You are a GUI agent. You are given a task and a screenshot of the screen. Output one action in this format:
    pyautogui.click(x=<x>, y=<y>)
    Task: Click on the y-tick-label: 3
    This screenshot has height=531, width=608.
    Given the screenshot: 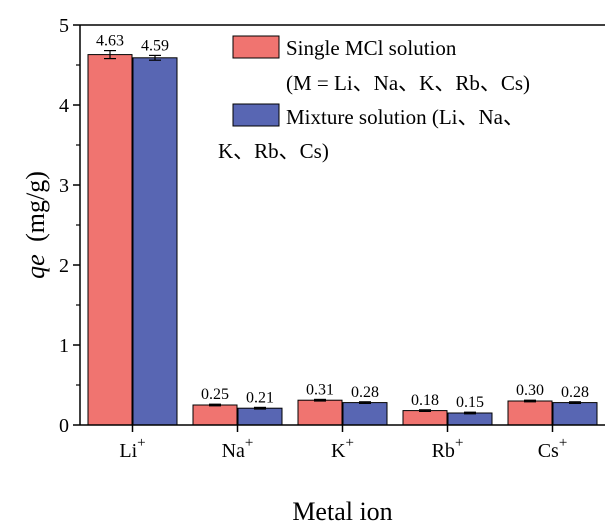 What is the action you would take?
    pyautogui.click(x=64, y=186)
    